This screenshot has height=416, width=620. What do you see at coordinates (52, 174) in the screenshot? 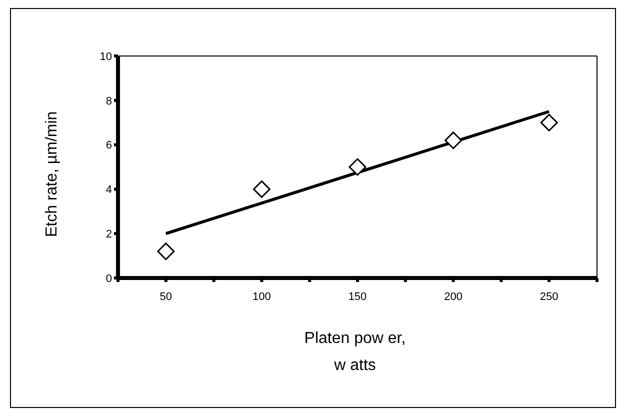
I see `y-axis-title: Etch rate, µm/min` at bounding box center [52, 174].